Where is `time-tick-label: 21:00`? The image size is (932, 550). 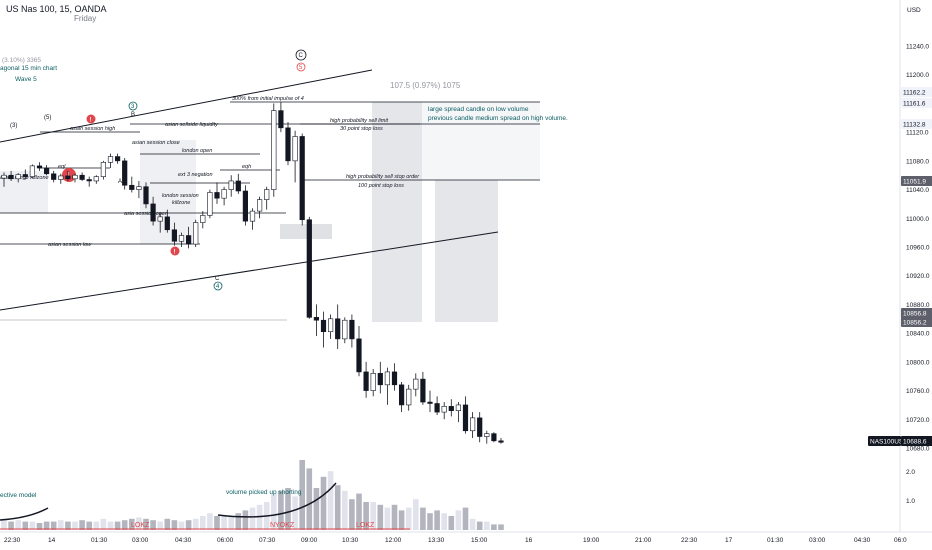
time-tick-label: 21:00 is located at coordinates (643, 540).